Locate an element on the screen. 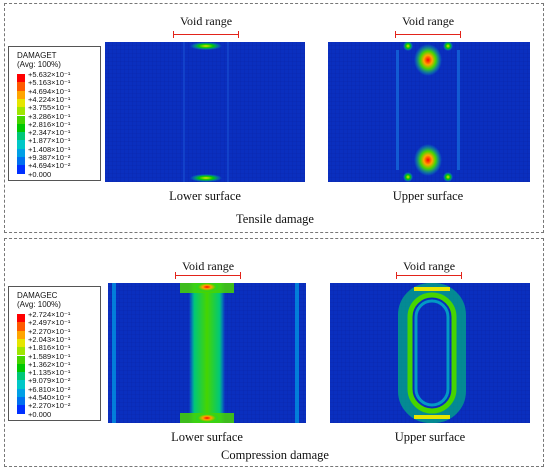 The width and height of the screenshot is (550, 474). legend-value: +1.816×10⁻¹ is located at coordinates (49, 348).